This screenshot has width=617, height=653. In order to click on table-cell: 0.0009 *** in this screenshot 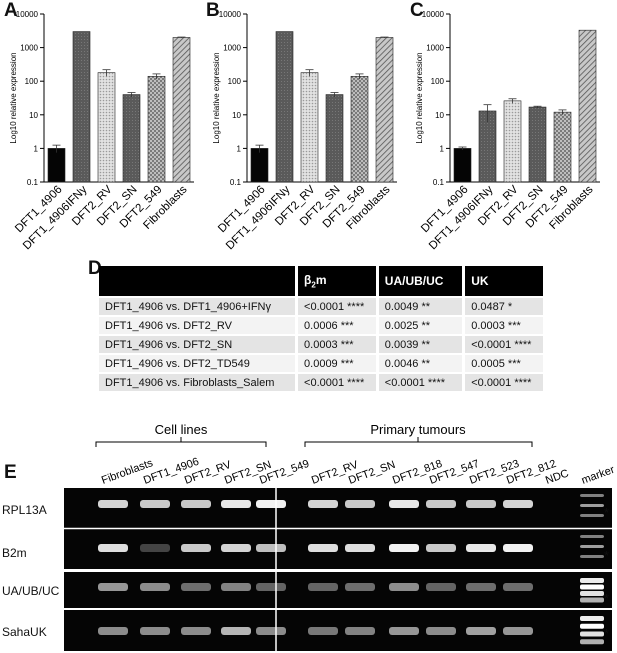, I will do `click(337, 363)`.